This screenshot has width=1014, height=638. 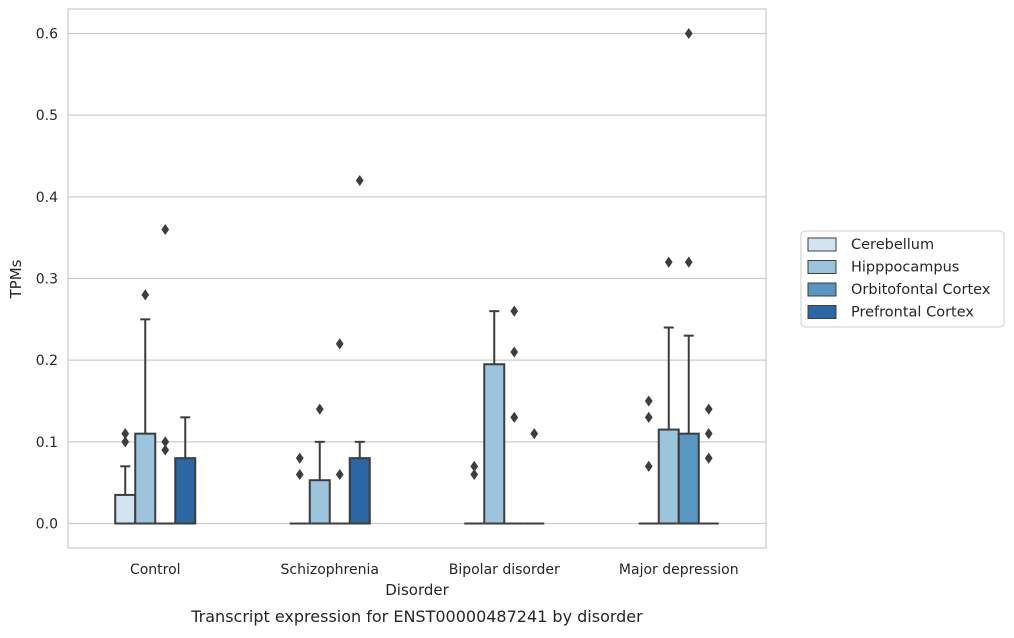 What do you see at coordinates (16, 279) in the screenshot?
I see `y-axis-label: TPMs` at bounding box center [16, 279].